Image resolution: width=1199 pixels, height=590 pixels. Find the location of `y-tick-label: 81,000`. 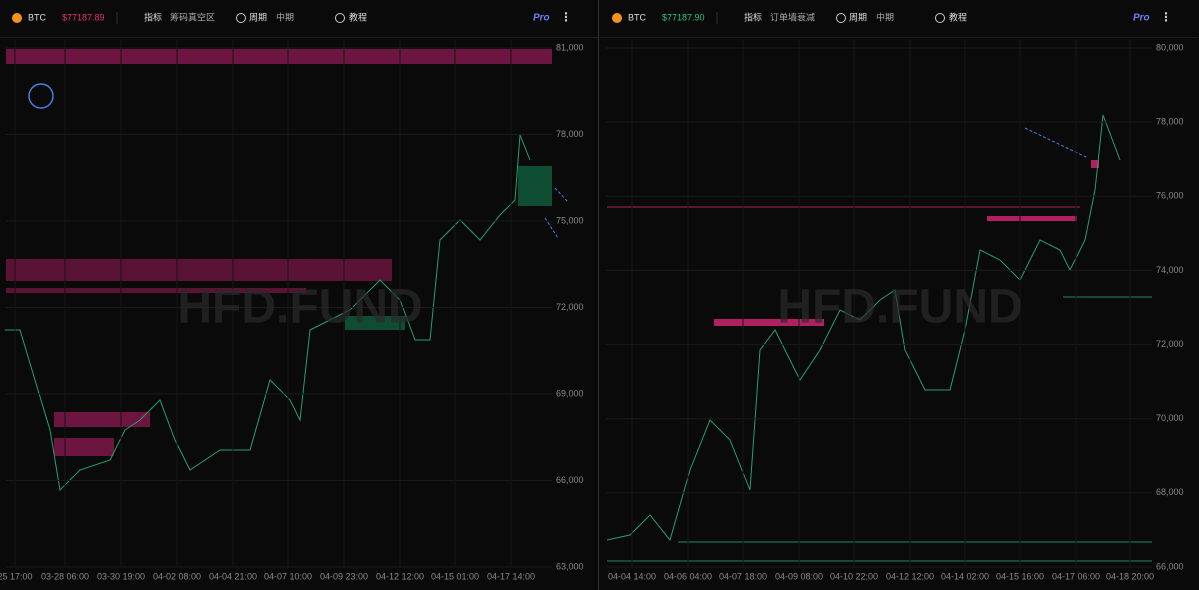

y-tick-label: 81,000 is located at coordinates (570, 47).